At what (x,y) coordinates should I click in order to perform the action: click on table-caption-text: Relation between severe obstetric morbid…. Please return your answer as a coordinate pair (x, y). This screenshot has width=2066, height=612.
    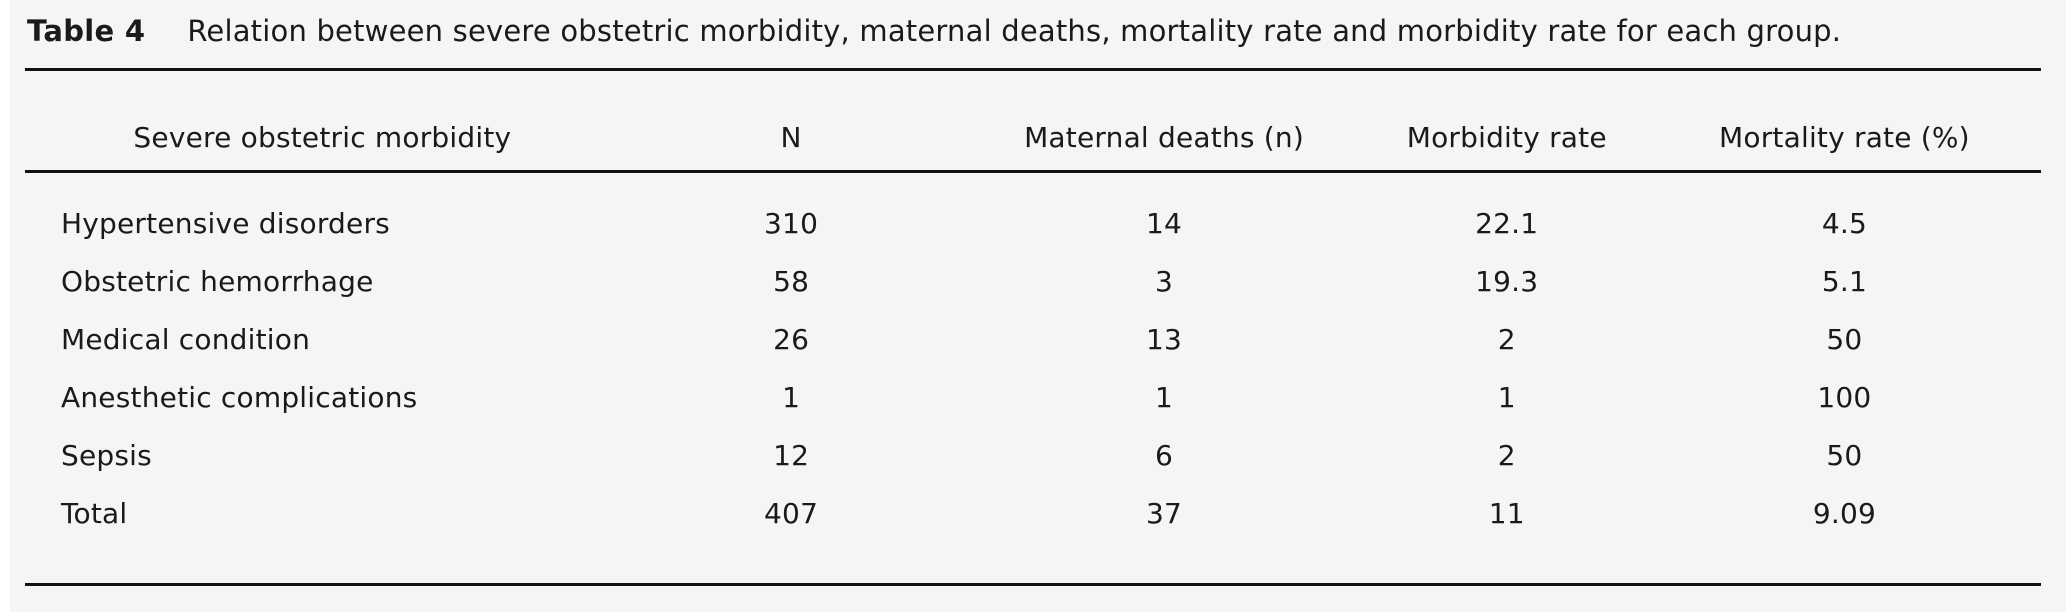
    Looking at the image, I should click on (1014, 31).